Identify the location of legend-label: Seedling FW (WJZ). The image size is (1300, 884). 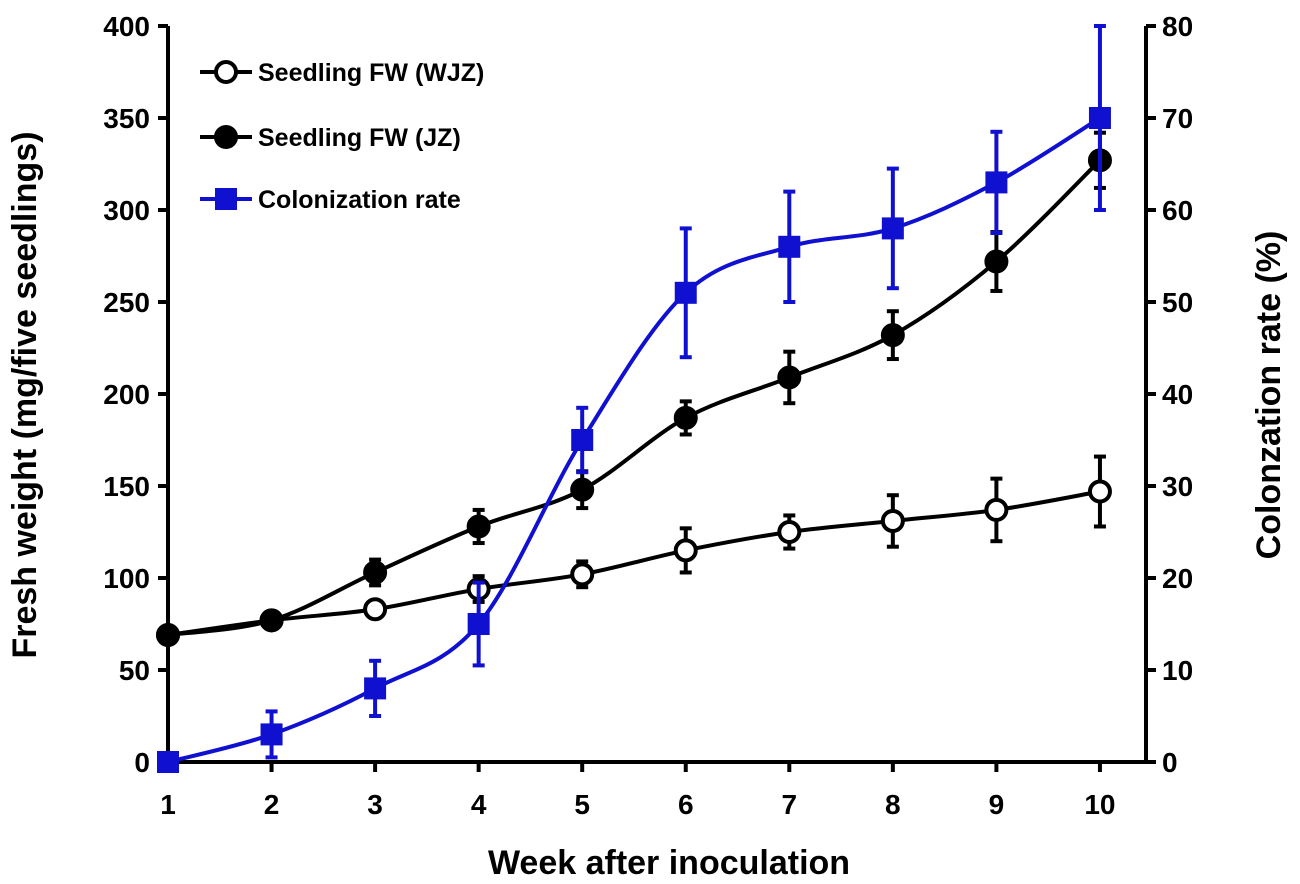
(371, 73).